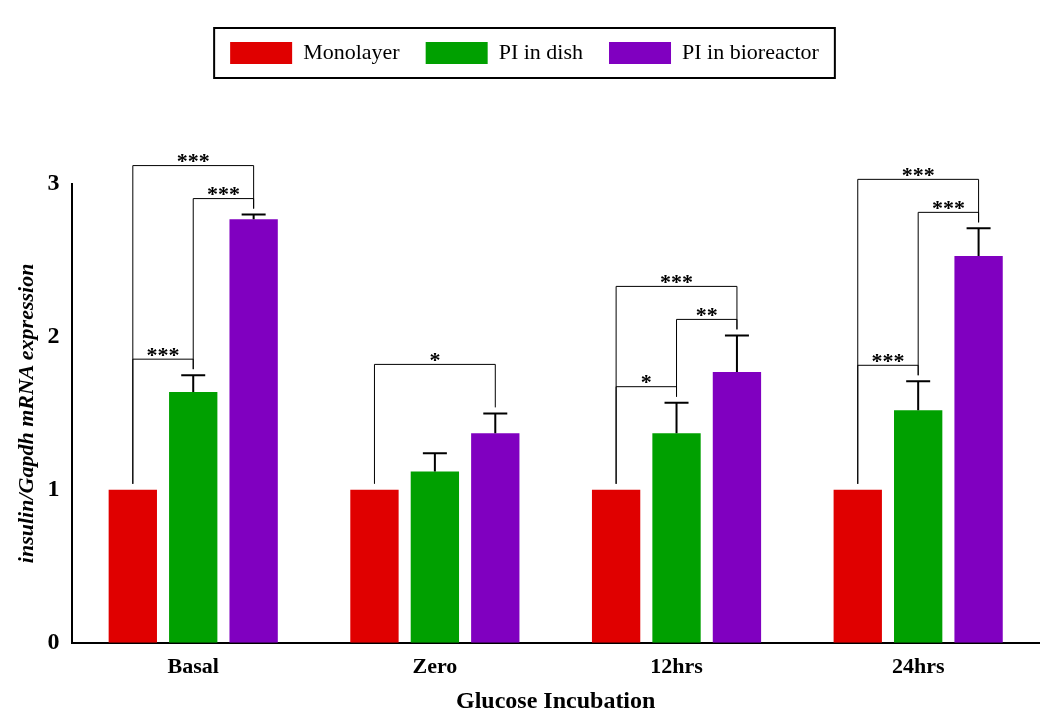  I want to click on y-tick-label: 3, so click(53, 182).